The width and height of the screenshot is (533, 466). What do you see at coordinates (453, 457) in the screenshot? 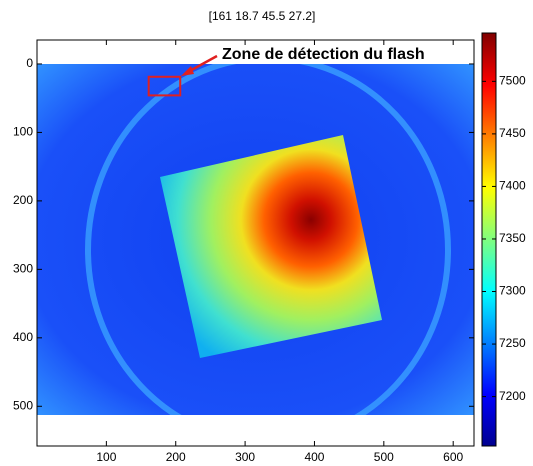
I see `x-tick-label: 600` at bounding box center [453, 457].